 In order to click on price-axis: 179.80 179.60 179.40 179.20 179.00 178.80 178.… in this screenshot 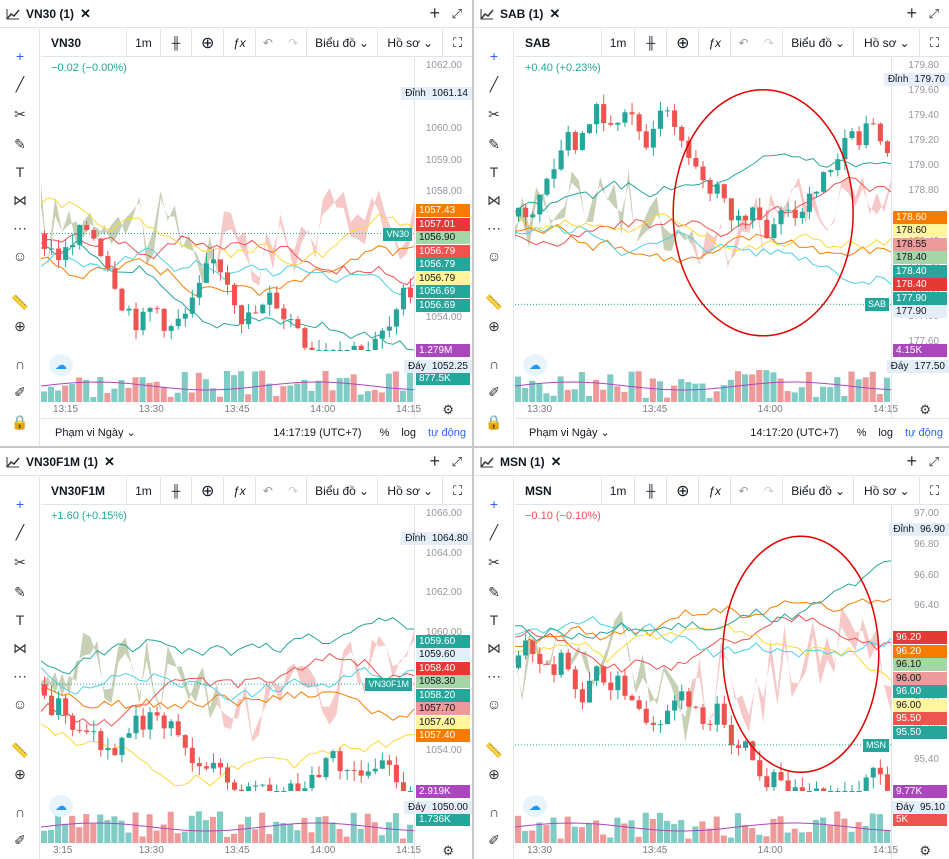, I will do `click(920, 238)`.